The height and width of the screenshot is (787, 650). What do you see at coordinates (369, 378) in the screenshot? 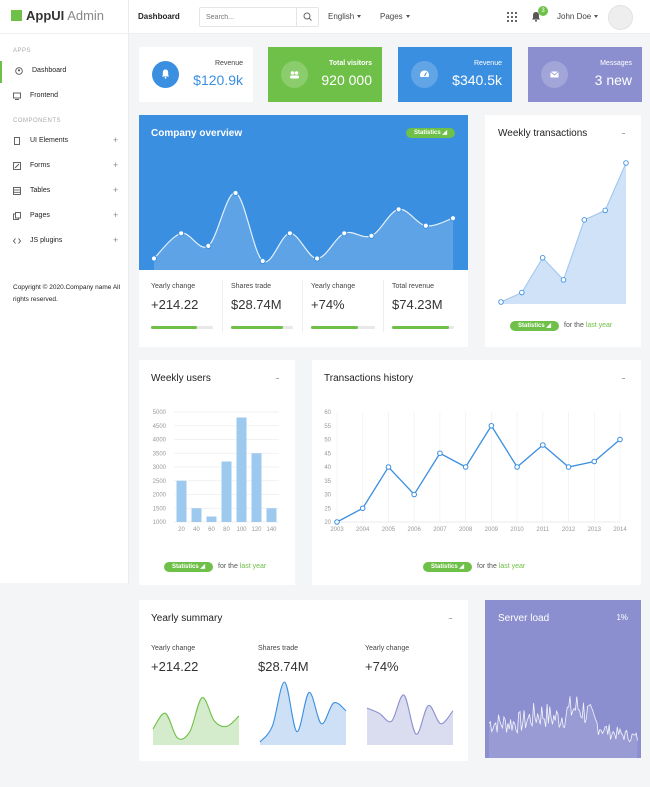
I see `card-title: Transactions history` at bounding box center [369, 378].